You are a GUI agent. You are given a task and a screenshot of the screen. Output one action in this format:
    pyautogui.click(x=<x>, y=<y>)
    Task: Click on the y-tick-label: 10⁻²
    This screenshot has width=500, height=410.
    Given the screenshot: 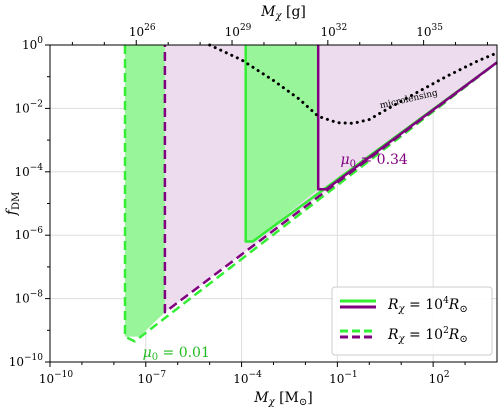 What is the action you would take?
    pyautogui.click(x=28, y=107)
    